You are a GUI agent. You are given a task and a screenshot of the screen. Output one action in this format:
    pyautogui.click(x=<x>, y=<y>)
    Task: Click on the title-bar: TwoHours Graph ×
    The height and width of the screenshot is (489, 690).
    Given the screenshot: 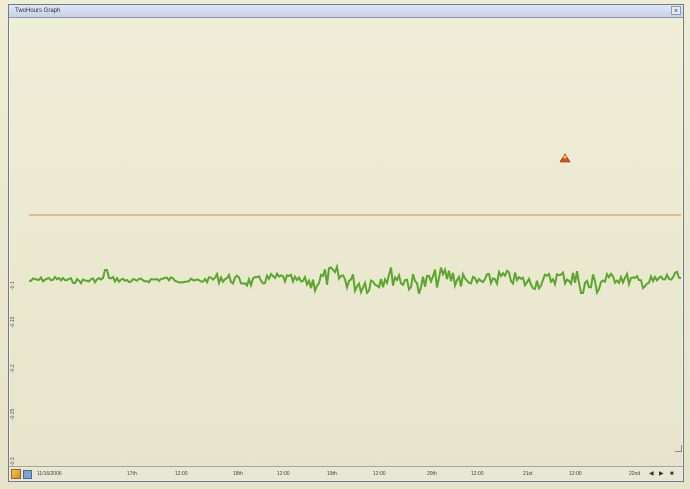 What is the action you would take?
    pyautogui.click(x=346, y=11)
    